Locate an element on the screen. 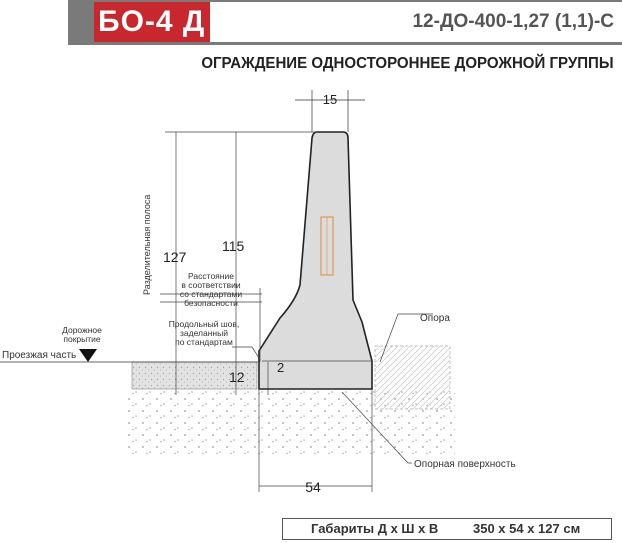 This screenshot has width=622, height=543. dim-gap-label: 2 is located at coordinates (280, 367).